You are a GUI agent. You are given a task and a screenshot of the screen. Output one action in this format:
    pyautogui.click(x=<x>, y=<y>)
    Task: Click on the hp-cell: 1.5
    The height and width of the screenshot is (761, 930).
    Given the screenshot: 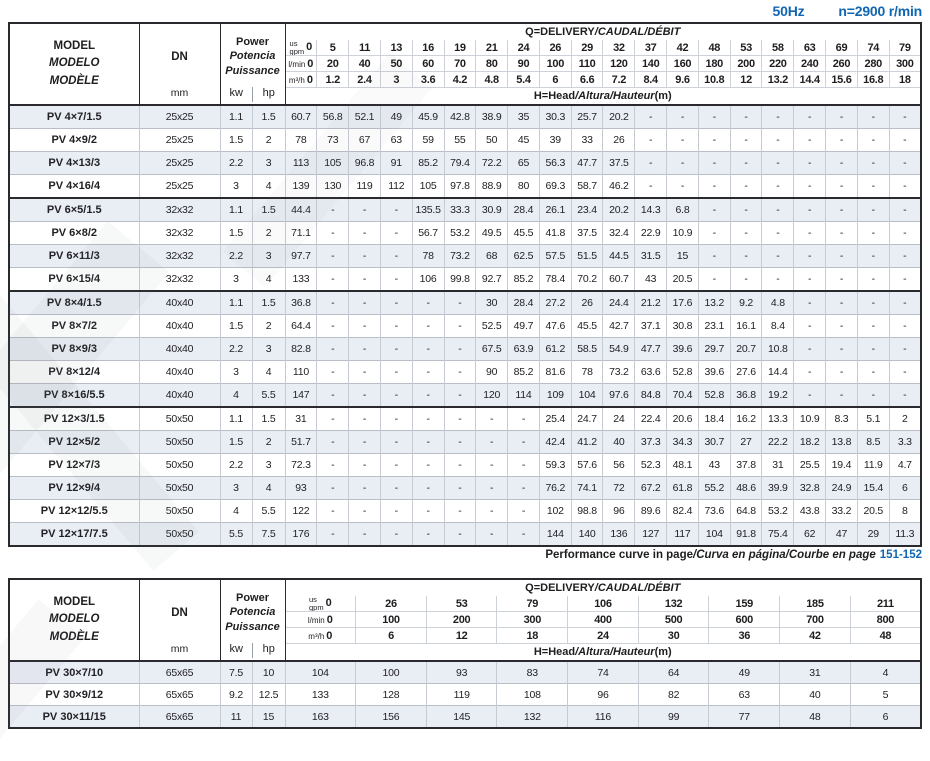 What is the action you would take?
    pyautogui.click(x=268, y=418)
    